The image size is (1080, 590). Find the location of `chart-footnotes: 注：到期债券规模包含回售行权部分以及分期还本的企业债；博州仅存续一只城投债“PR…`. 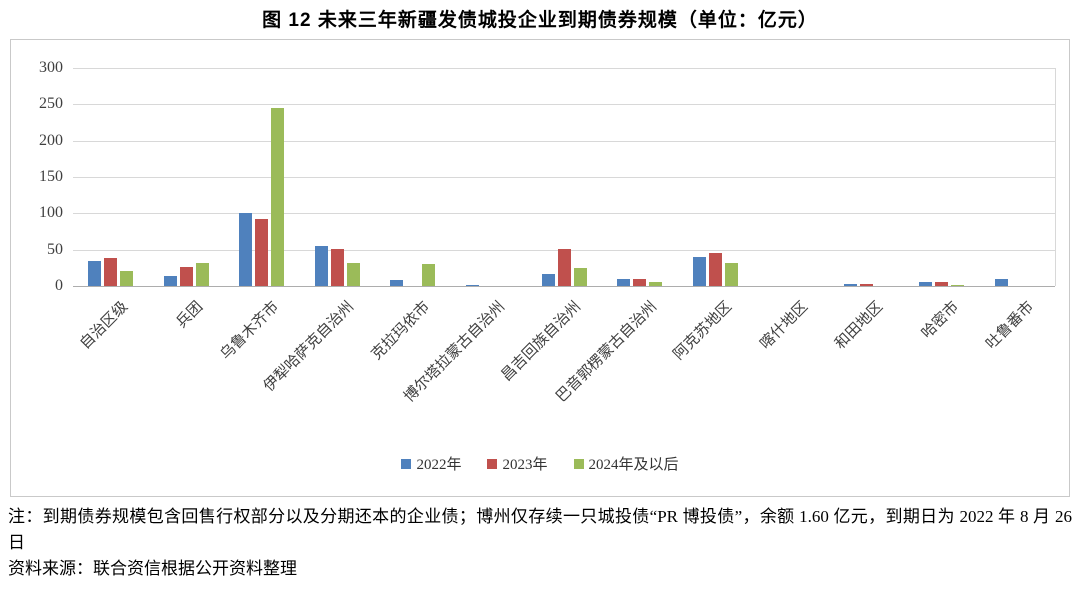

chart-footnotes: 注：到期债券规模包含回售行权部分以及分期还本的企业债；博州仅存续一只城投债“PR… is located at coordinates (540, 543).